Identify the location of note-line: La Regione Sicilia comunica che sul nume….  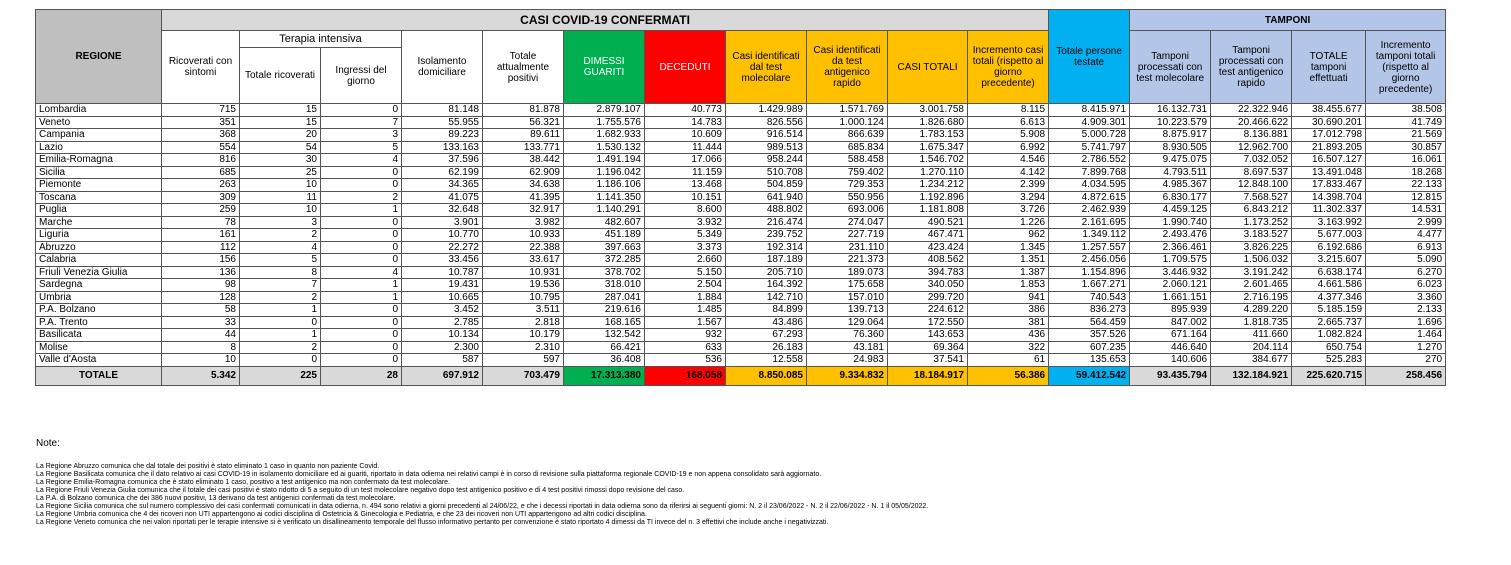
(482, 506).